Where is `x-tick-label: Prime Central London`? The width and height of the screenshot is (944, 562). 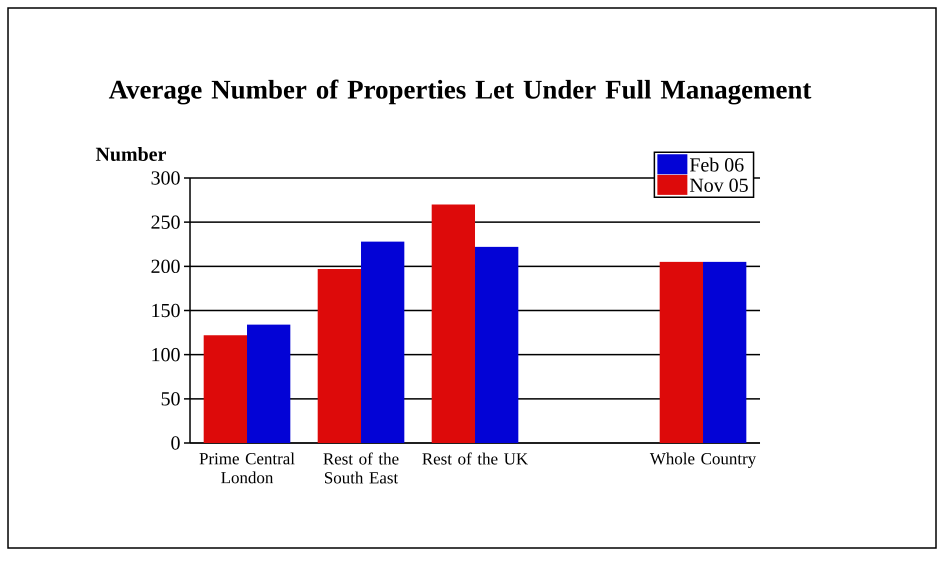
x-tick-label: Prime Central London is located at coordinates (247, 468).